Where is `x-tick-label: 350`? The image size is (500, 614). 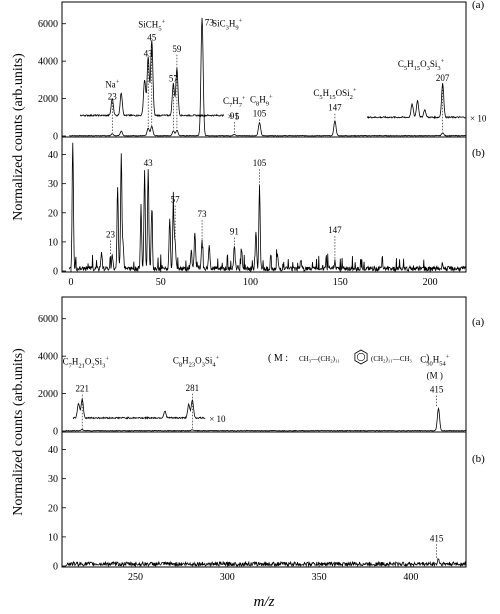 x-tick-label: 350 is located at coordinates (319, 577).